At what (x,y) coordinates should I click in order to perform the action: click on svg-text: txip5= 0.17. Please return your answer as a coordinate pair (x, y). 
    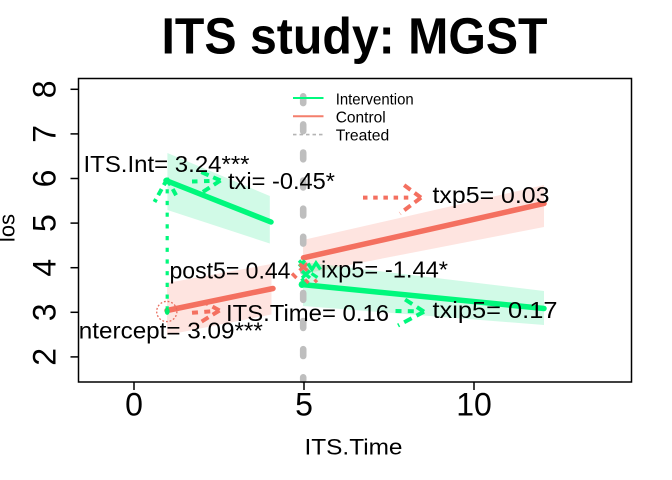
    Looking at the image, I should click on (495, 310).